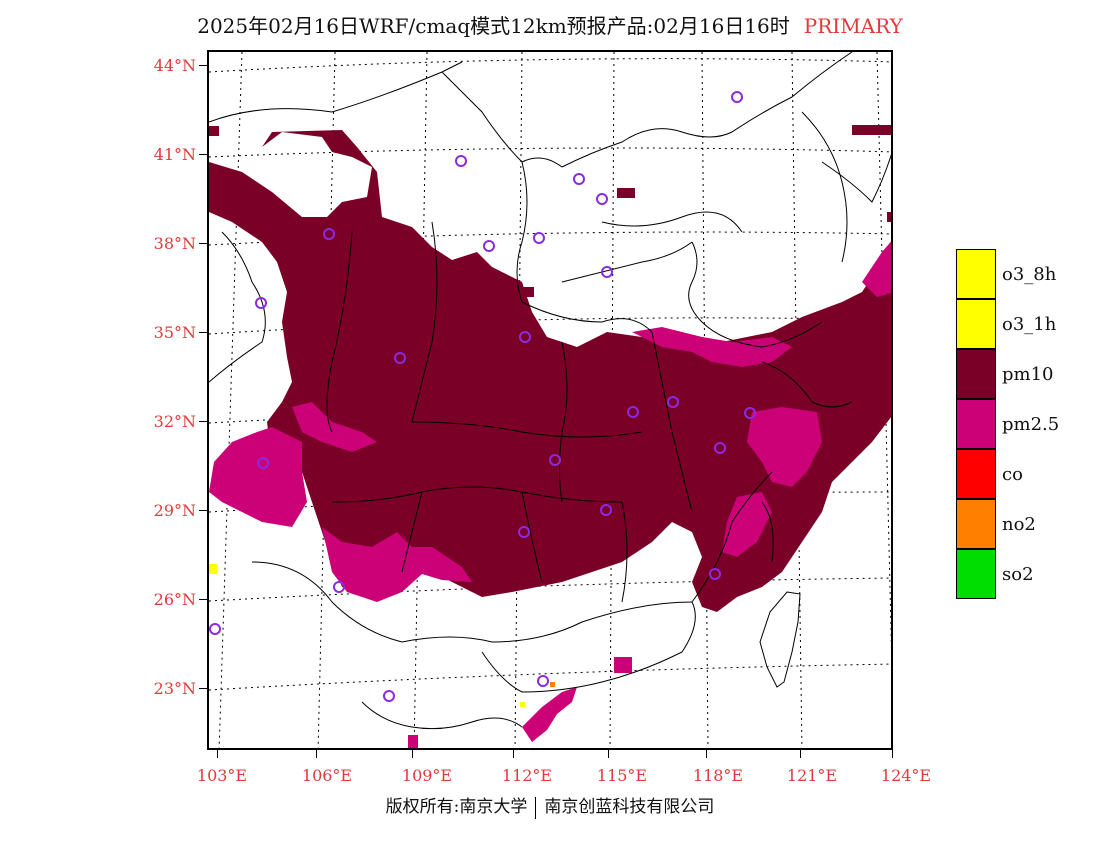 This screenshot has height=850, width=1100. I want to click on copyright-footer: 版权所有:南京大学 南京创蓝科技有限公司, so click(550, 805).